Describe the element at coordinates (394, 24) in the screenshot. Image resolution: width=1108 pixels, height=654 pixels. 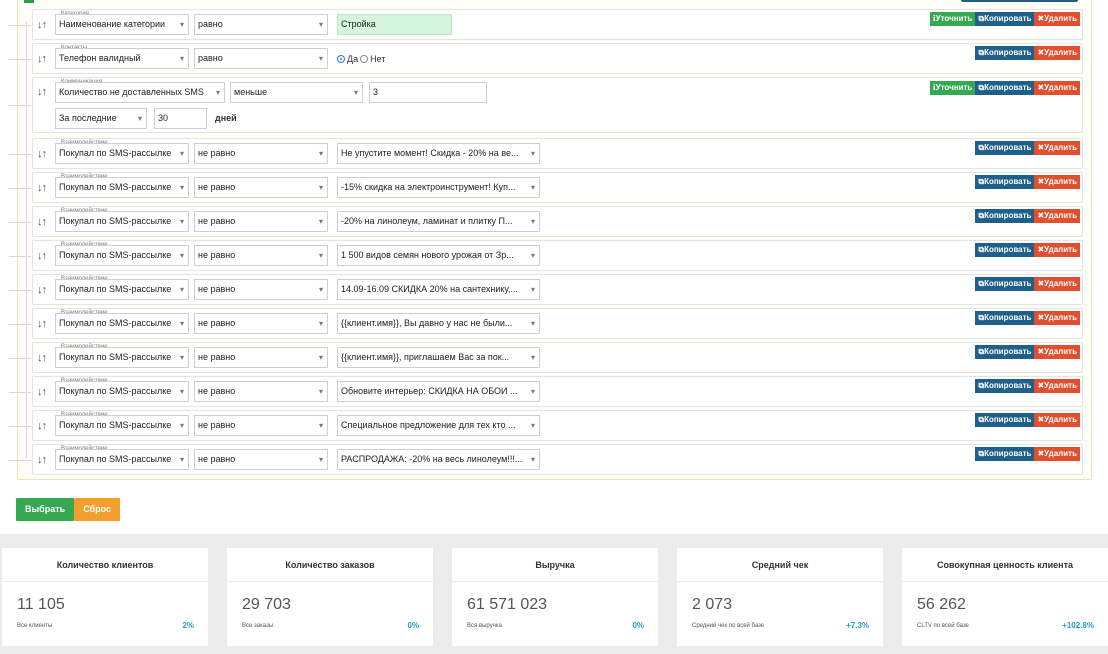
I see `value-input: Стройка` at that location.